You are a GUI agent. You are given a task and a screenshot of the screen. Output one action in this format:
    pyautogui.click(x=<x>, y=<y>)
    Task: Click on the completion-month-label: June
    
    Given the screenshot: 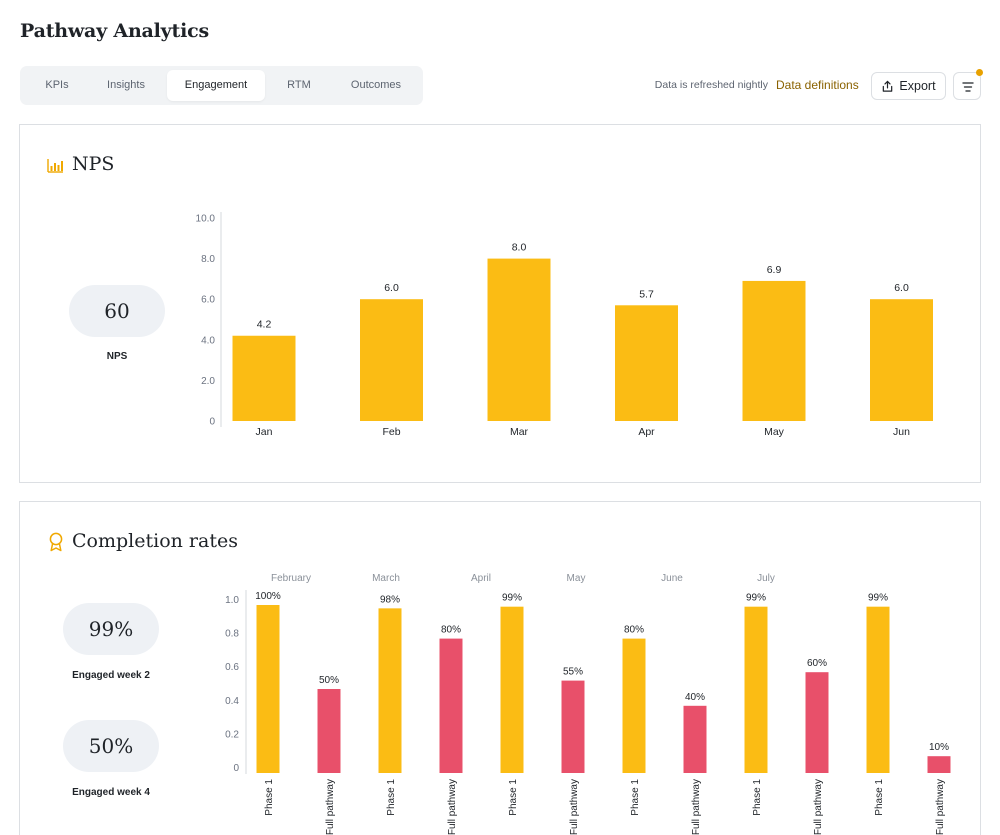 What is the action you would take?
    pyautogui.click(x=672, y=578)
    